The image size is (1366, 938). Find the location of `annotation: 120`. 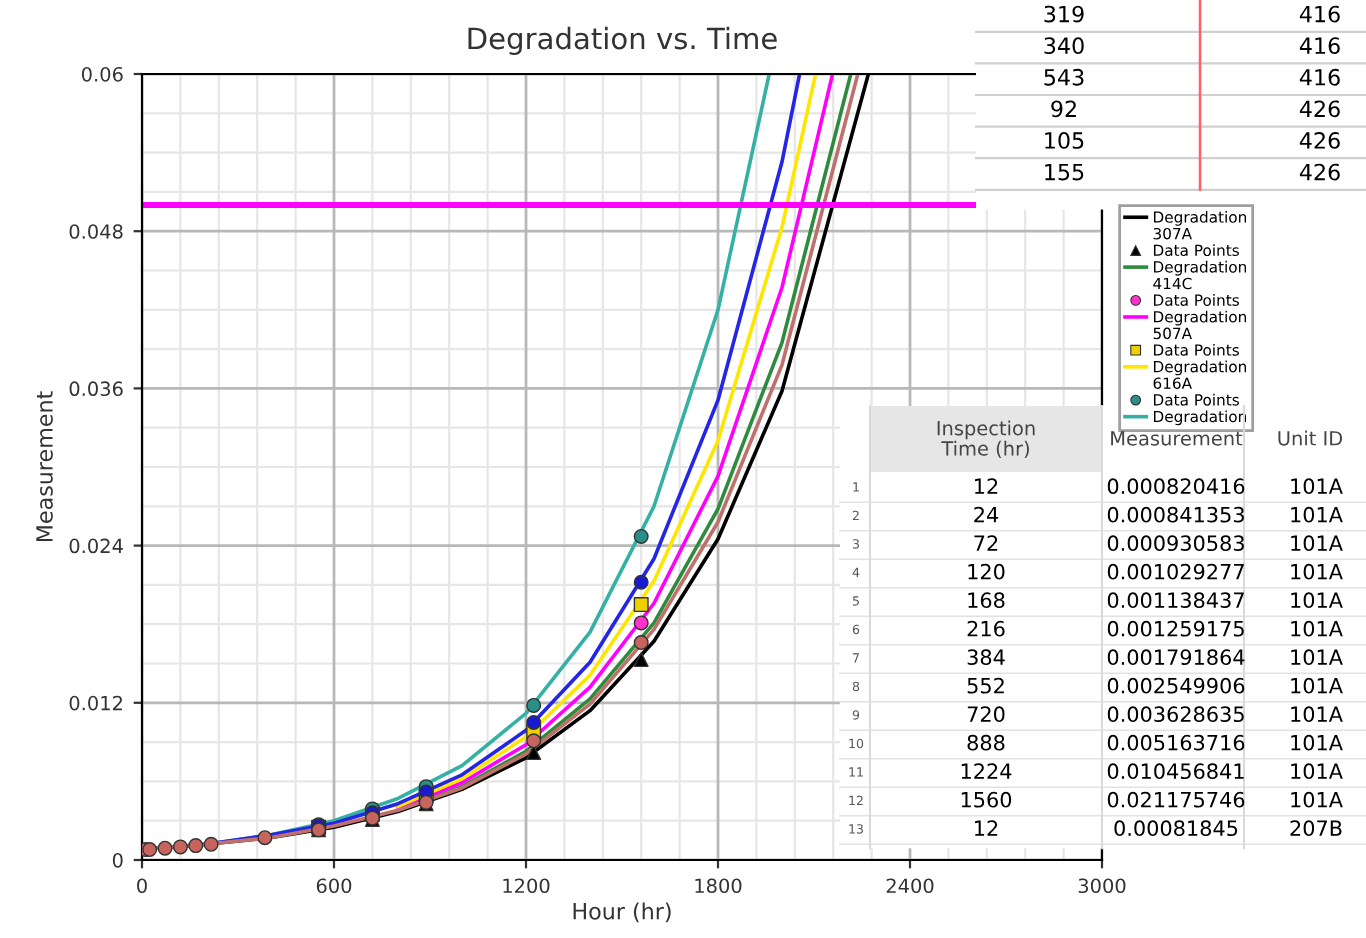

annotation: 120 is located at coordinates (986, 571).